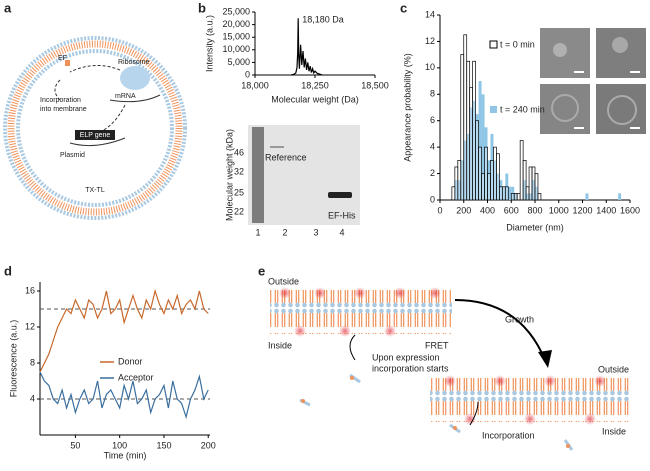 The height and width of the screenshot is (471, 650). I want to click on incorporation-label: into membrane, so click(63, 109).